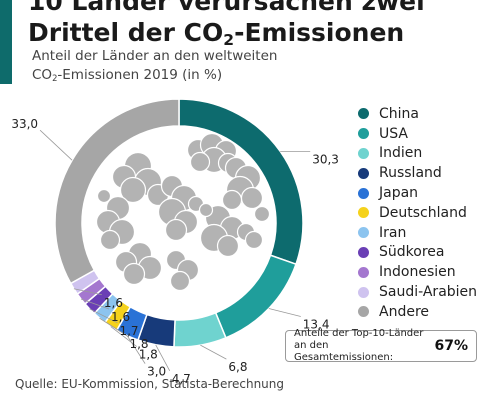 Image resolution: width=495 pixels, height=400 pixels. What do you see at coordinates (55, 78) in the screenshot?
I see `subtitle-line-2-sub: 2` at bounding box center [55, 78].